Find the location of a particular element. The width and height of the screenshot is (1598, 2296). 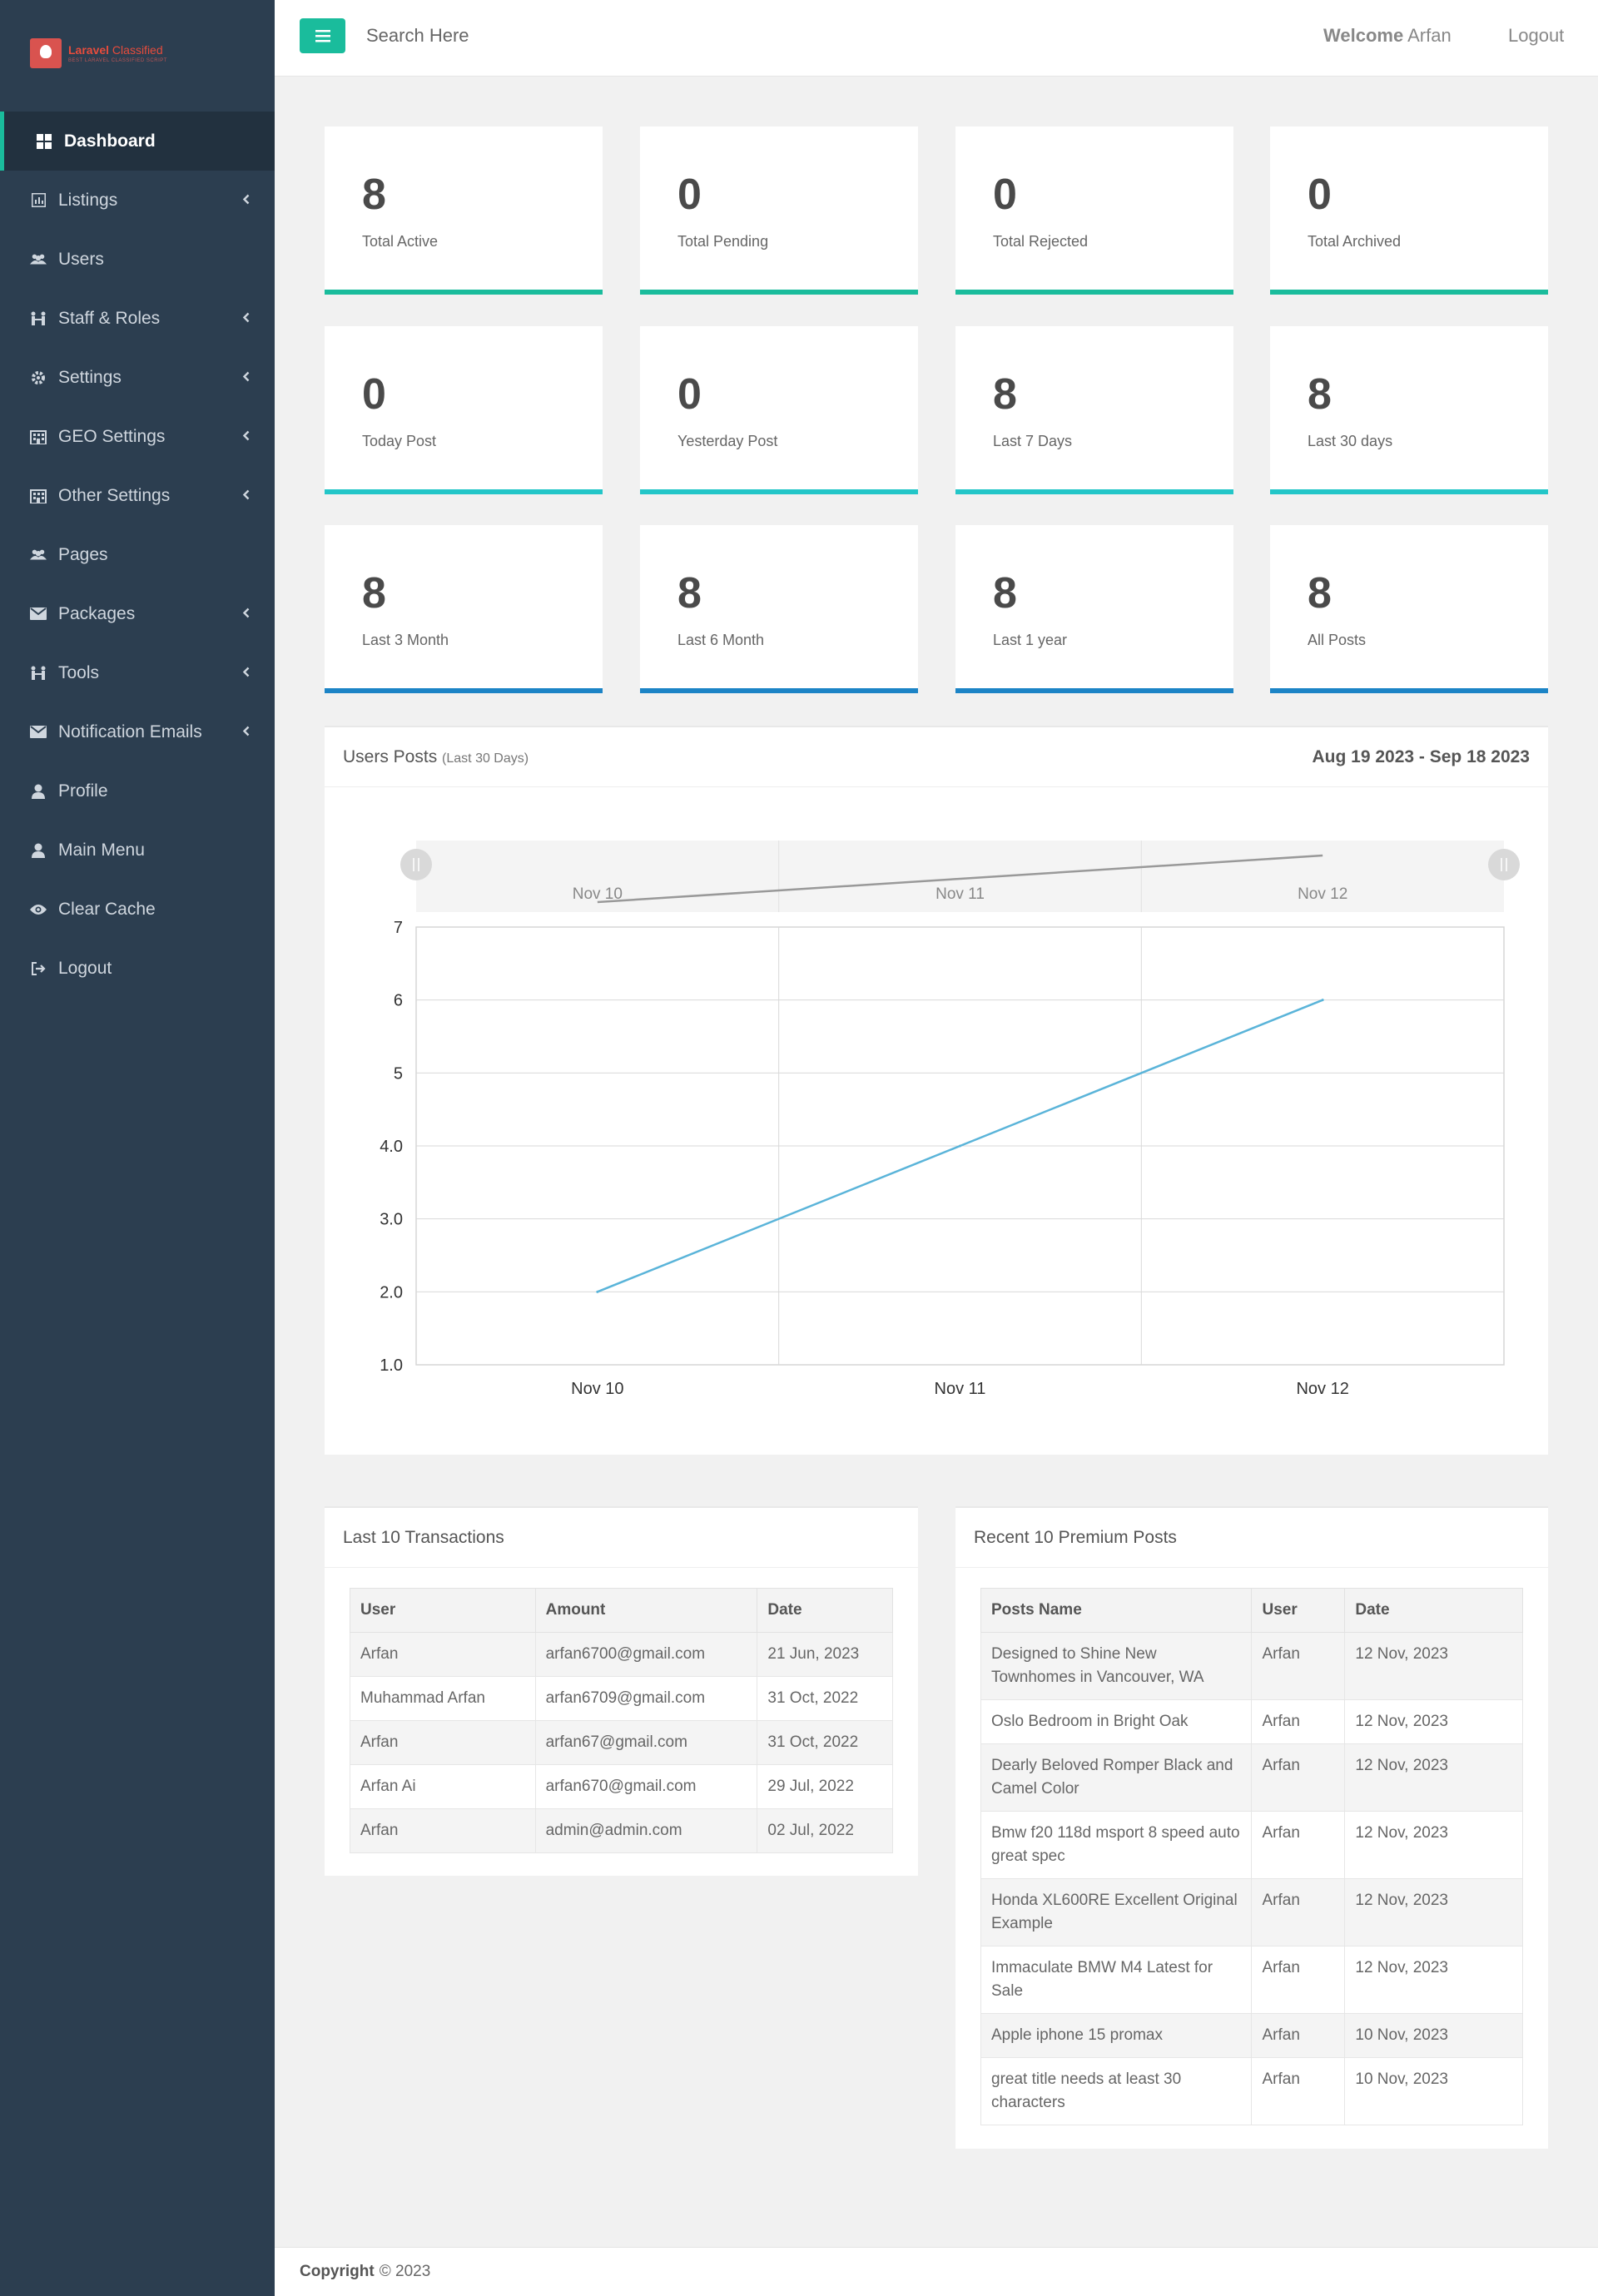

sidebar-item-staff-roles: Staff & Roles is located at coordinates (137, 318).